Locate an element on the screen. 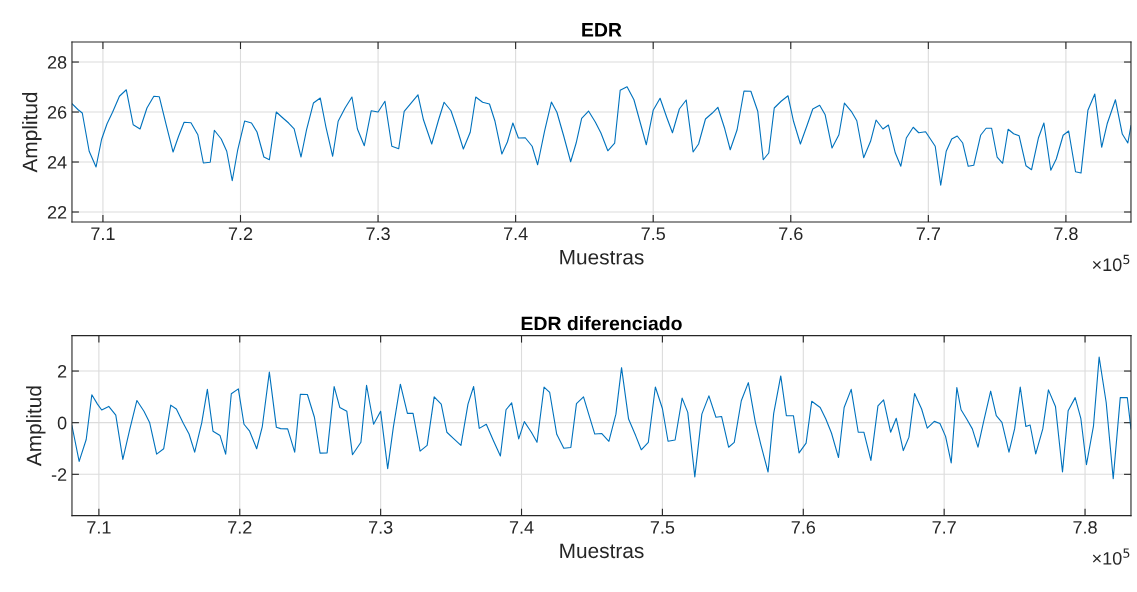 This screenshot has height=592, width=1137. y-tick-label: 22 is located at coordinates (57, 212).